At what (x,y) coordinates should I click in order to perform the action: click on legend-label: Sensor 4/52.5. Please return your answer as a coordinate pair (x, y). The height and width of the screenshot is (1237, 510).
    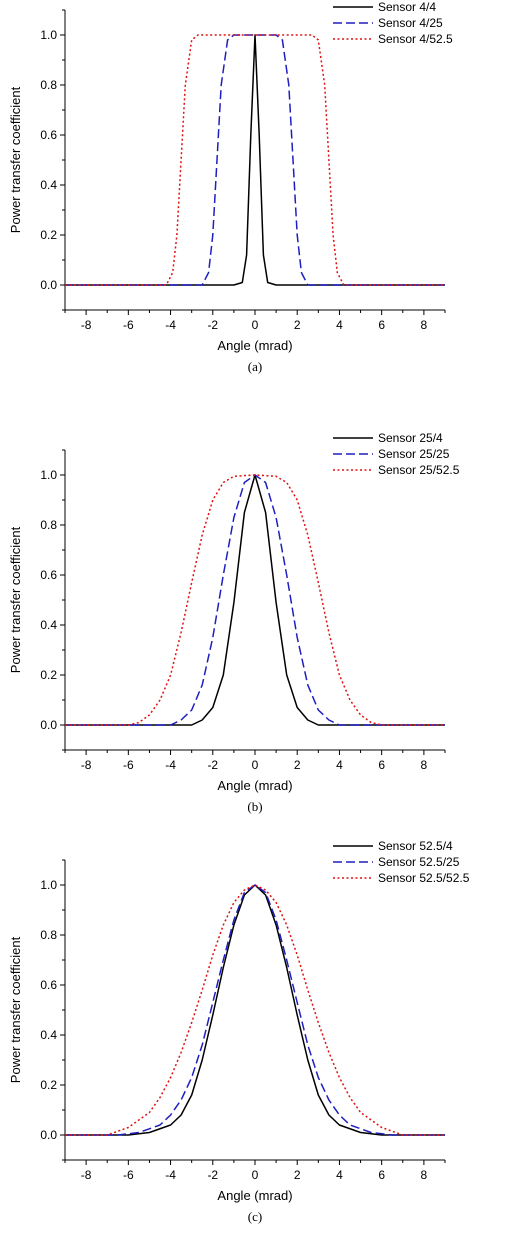
    Looking at the image, I should click on (415, 39).